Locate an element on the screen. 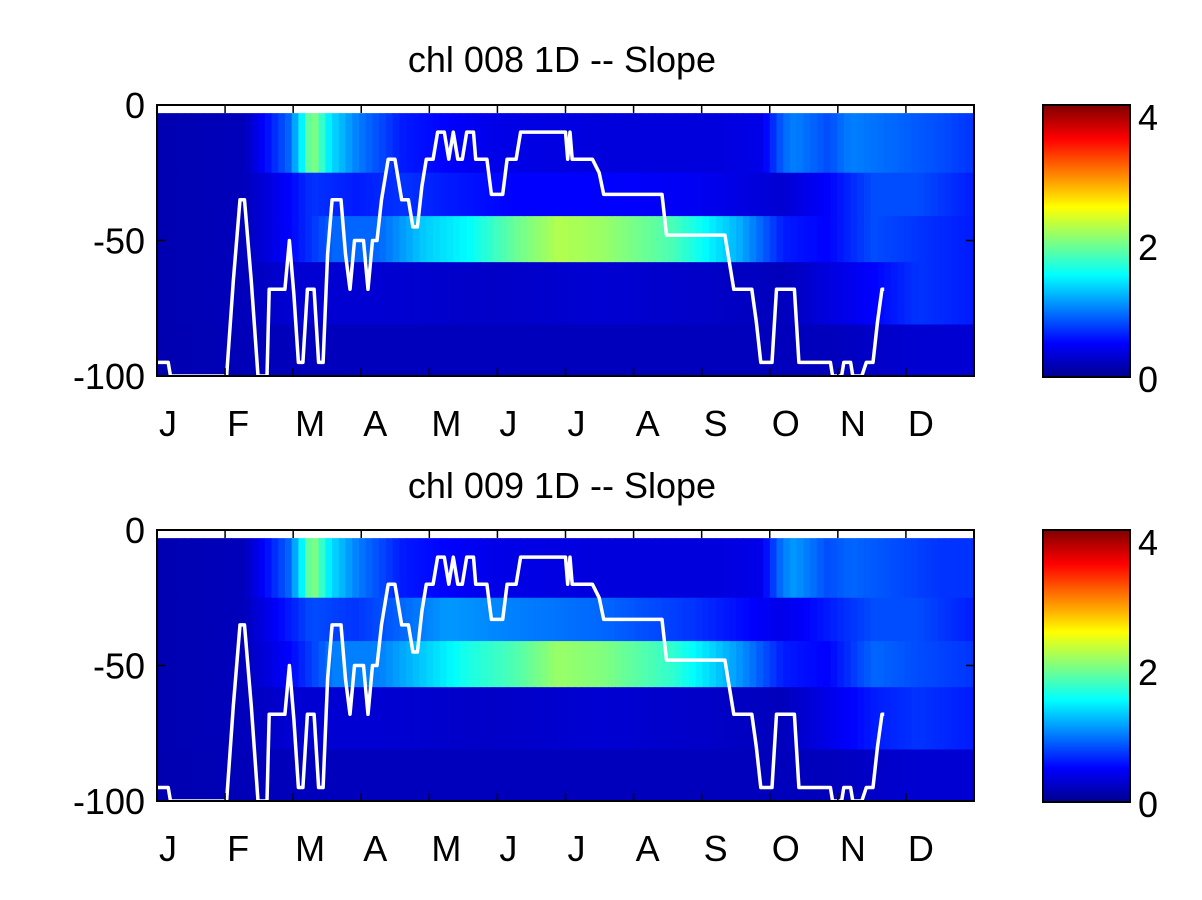  x-tick-label: J is located at coordinates (168, 423).